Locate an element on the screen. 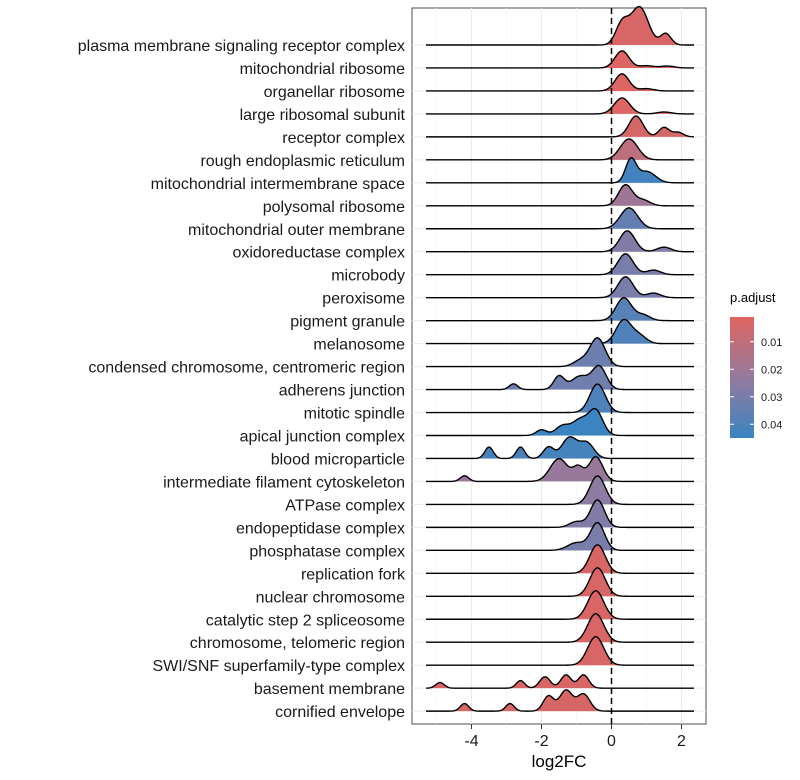 The height and width of the screenshot is (780, 800). x-tick-label: -2 is located at coordinates (541, 741).